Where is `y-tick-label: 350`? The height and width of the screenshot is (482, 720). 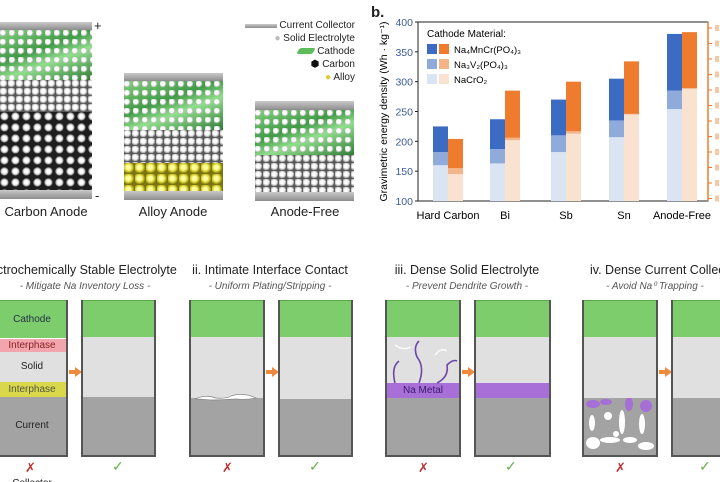 y-tick-label: 350 is located at coordinates (404, 53).